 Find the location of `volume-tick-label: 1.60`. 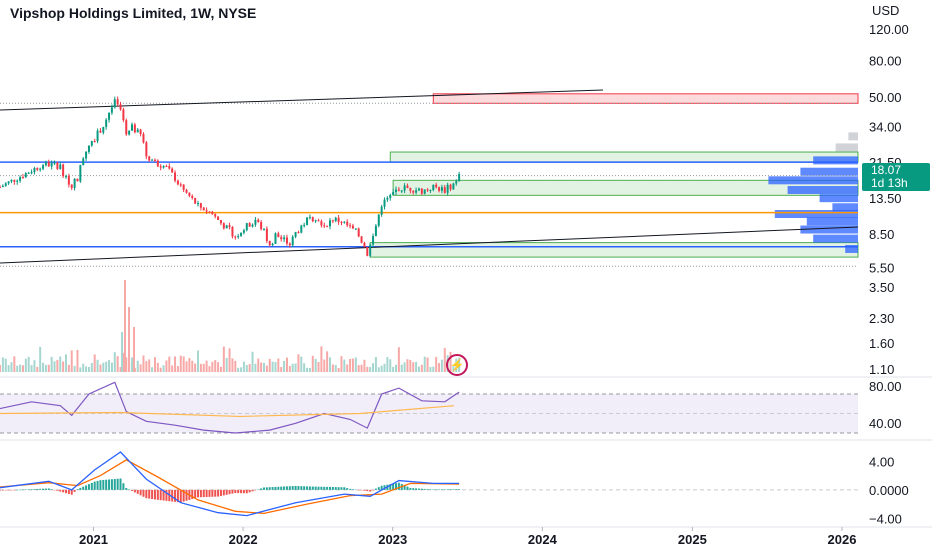

volume-tick-label: 1.60 is located at coordinates (881, 343).